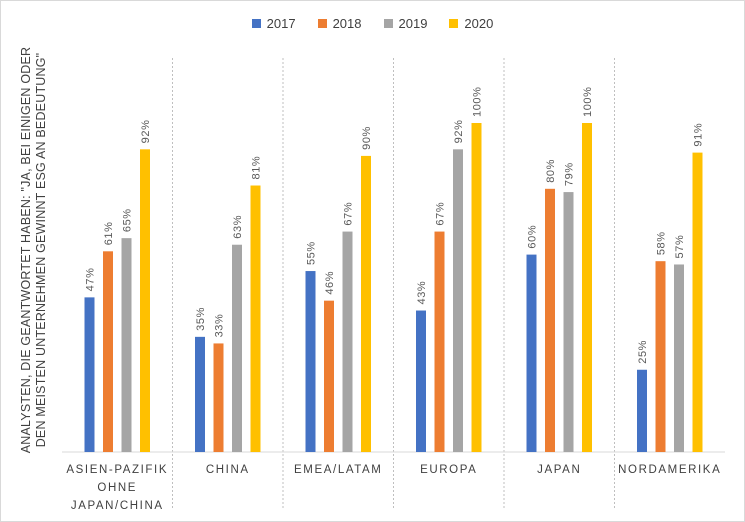 The image size is (745, 522). Describe the element at coordinates (680, 247) in the screenshot. I see `data-label: 57%` at that location.